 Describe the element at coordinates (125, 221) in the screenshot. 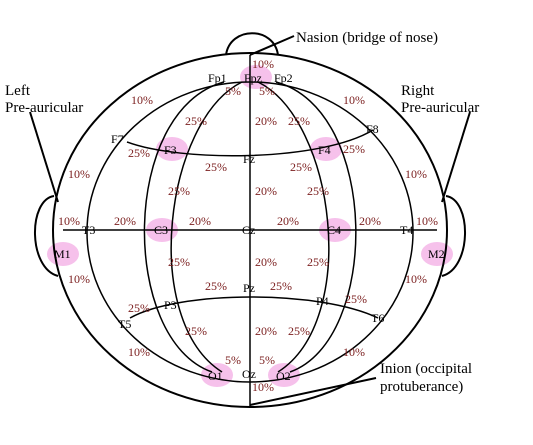

I see `pct-t3-c3-20: 20%` at that location.